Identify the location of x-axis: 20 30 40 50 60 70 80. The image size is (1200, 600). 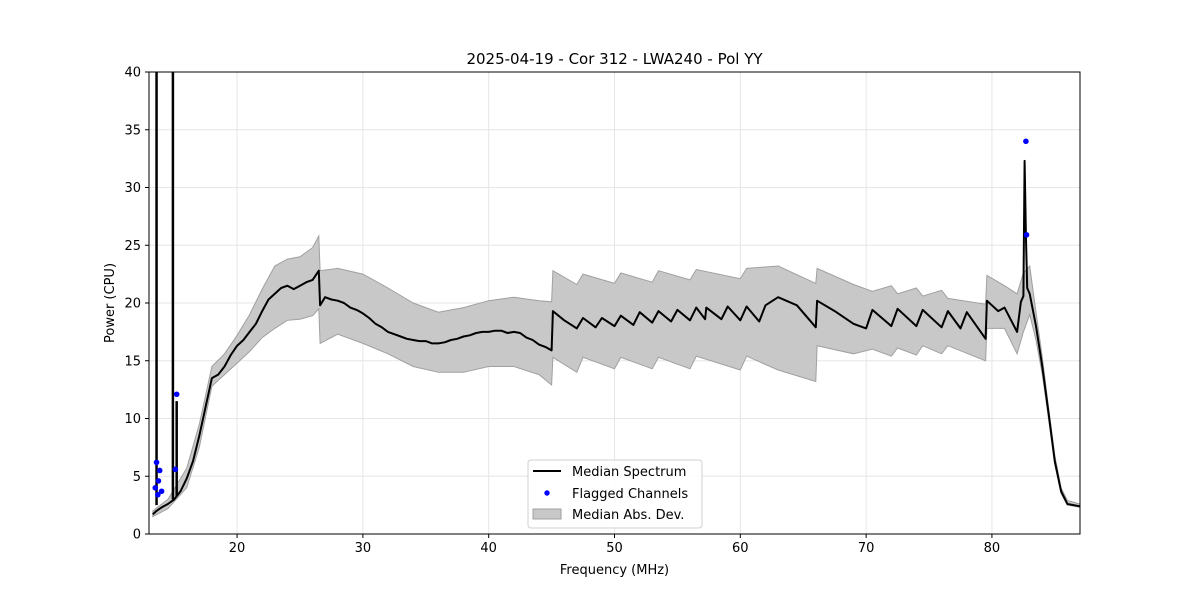
(614, 545).